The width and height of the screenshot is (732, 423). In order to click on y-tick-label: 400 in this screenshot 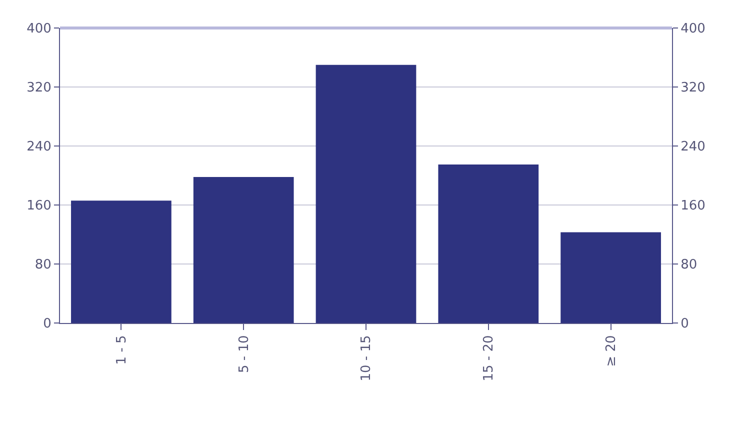, I will do `click(39, 29)`.